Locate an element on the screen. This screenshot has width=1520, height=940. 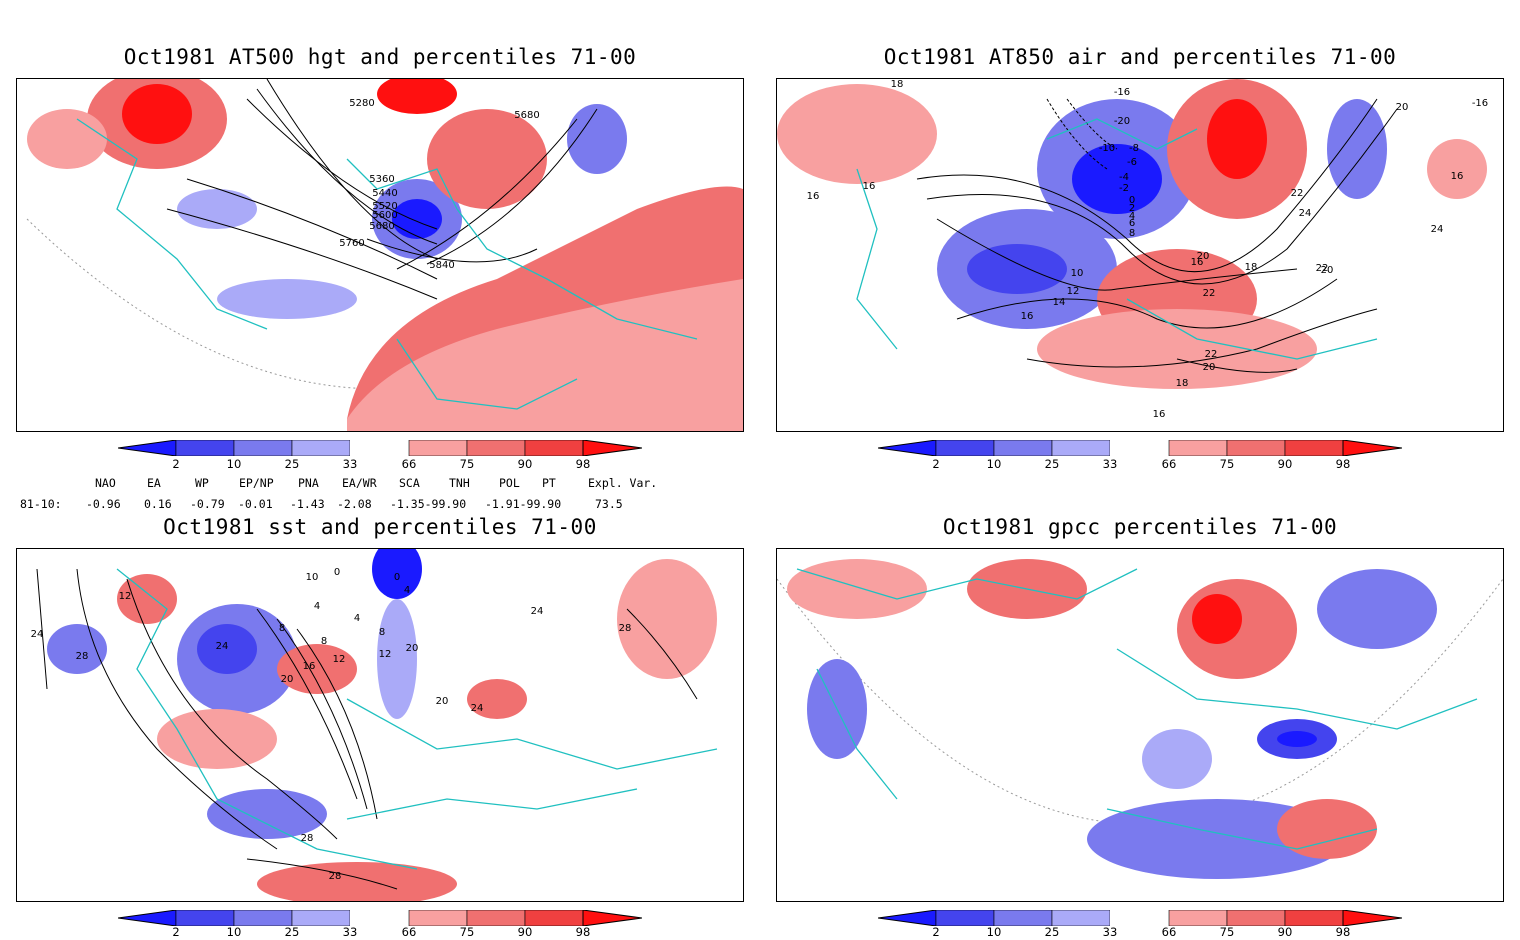
index-value: 0.16 is located at coordinates (158, 504).